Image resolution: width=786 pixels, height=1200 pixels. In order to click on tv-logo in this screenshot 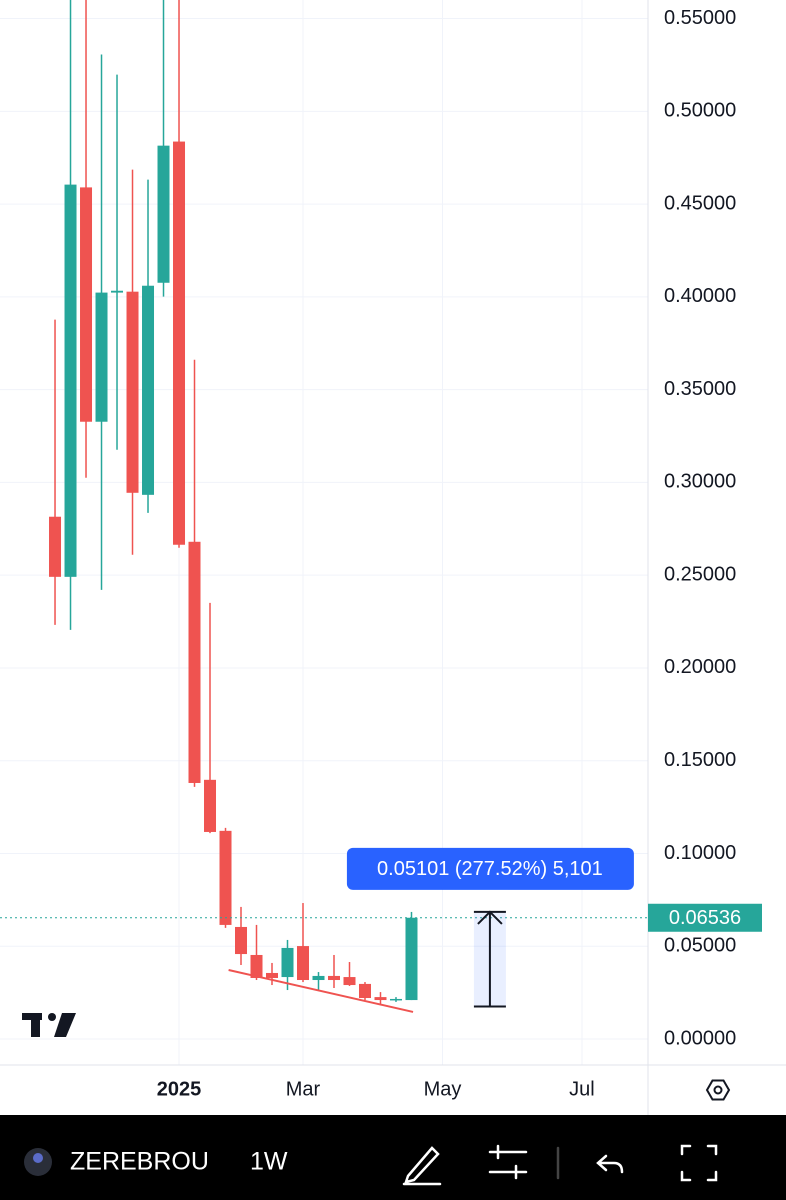, I will do `click(49, 1025)`.